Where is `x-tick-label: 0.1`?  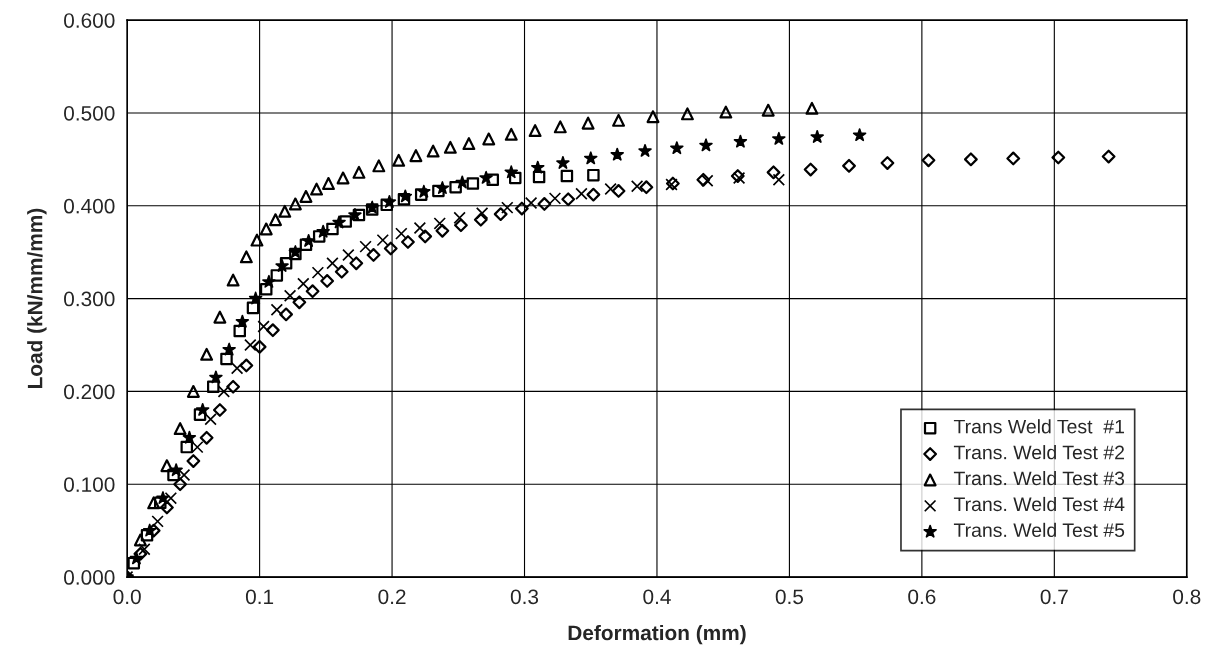
x-tick-label: 0.1 is located at coordinates (259, 597).